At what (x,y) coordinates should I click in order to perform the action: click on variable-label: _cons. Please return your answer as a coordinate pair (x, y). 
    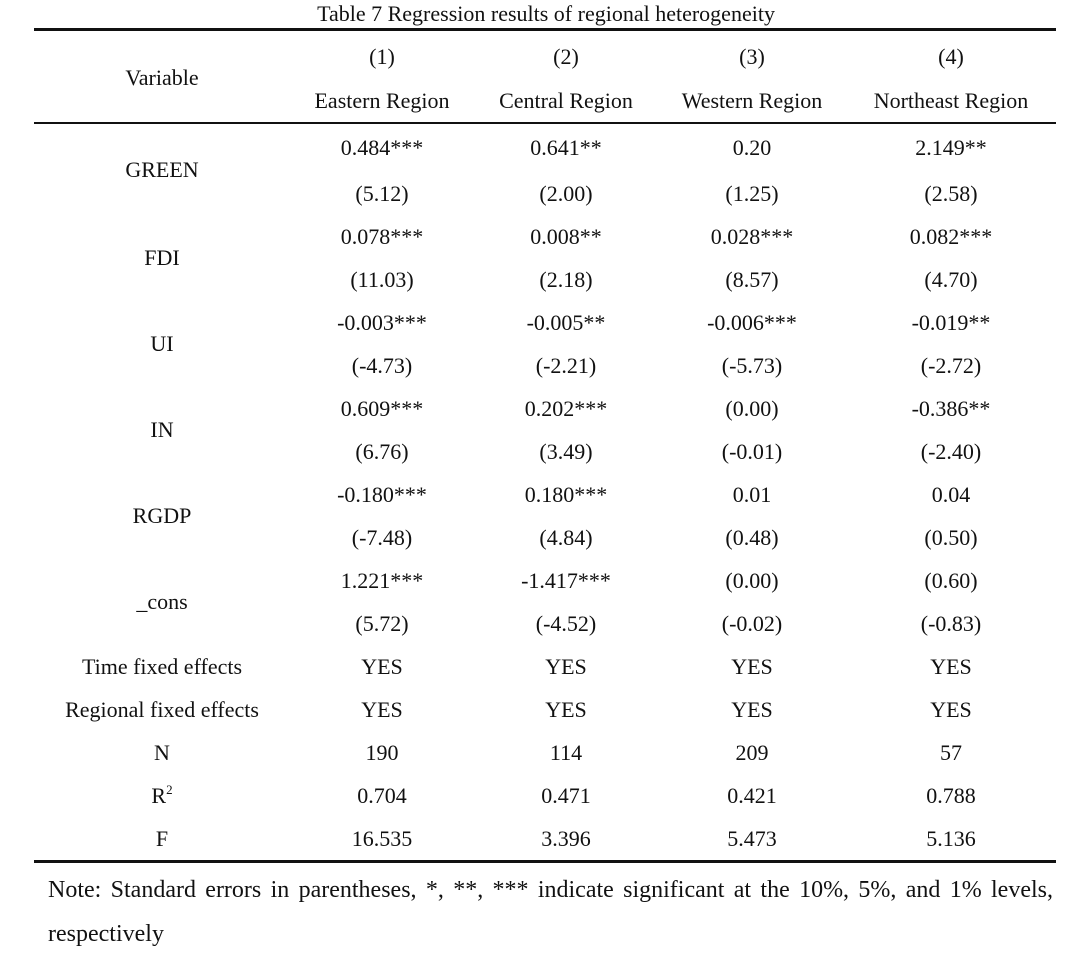
    Looking at the image, I should click on (162, 601).